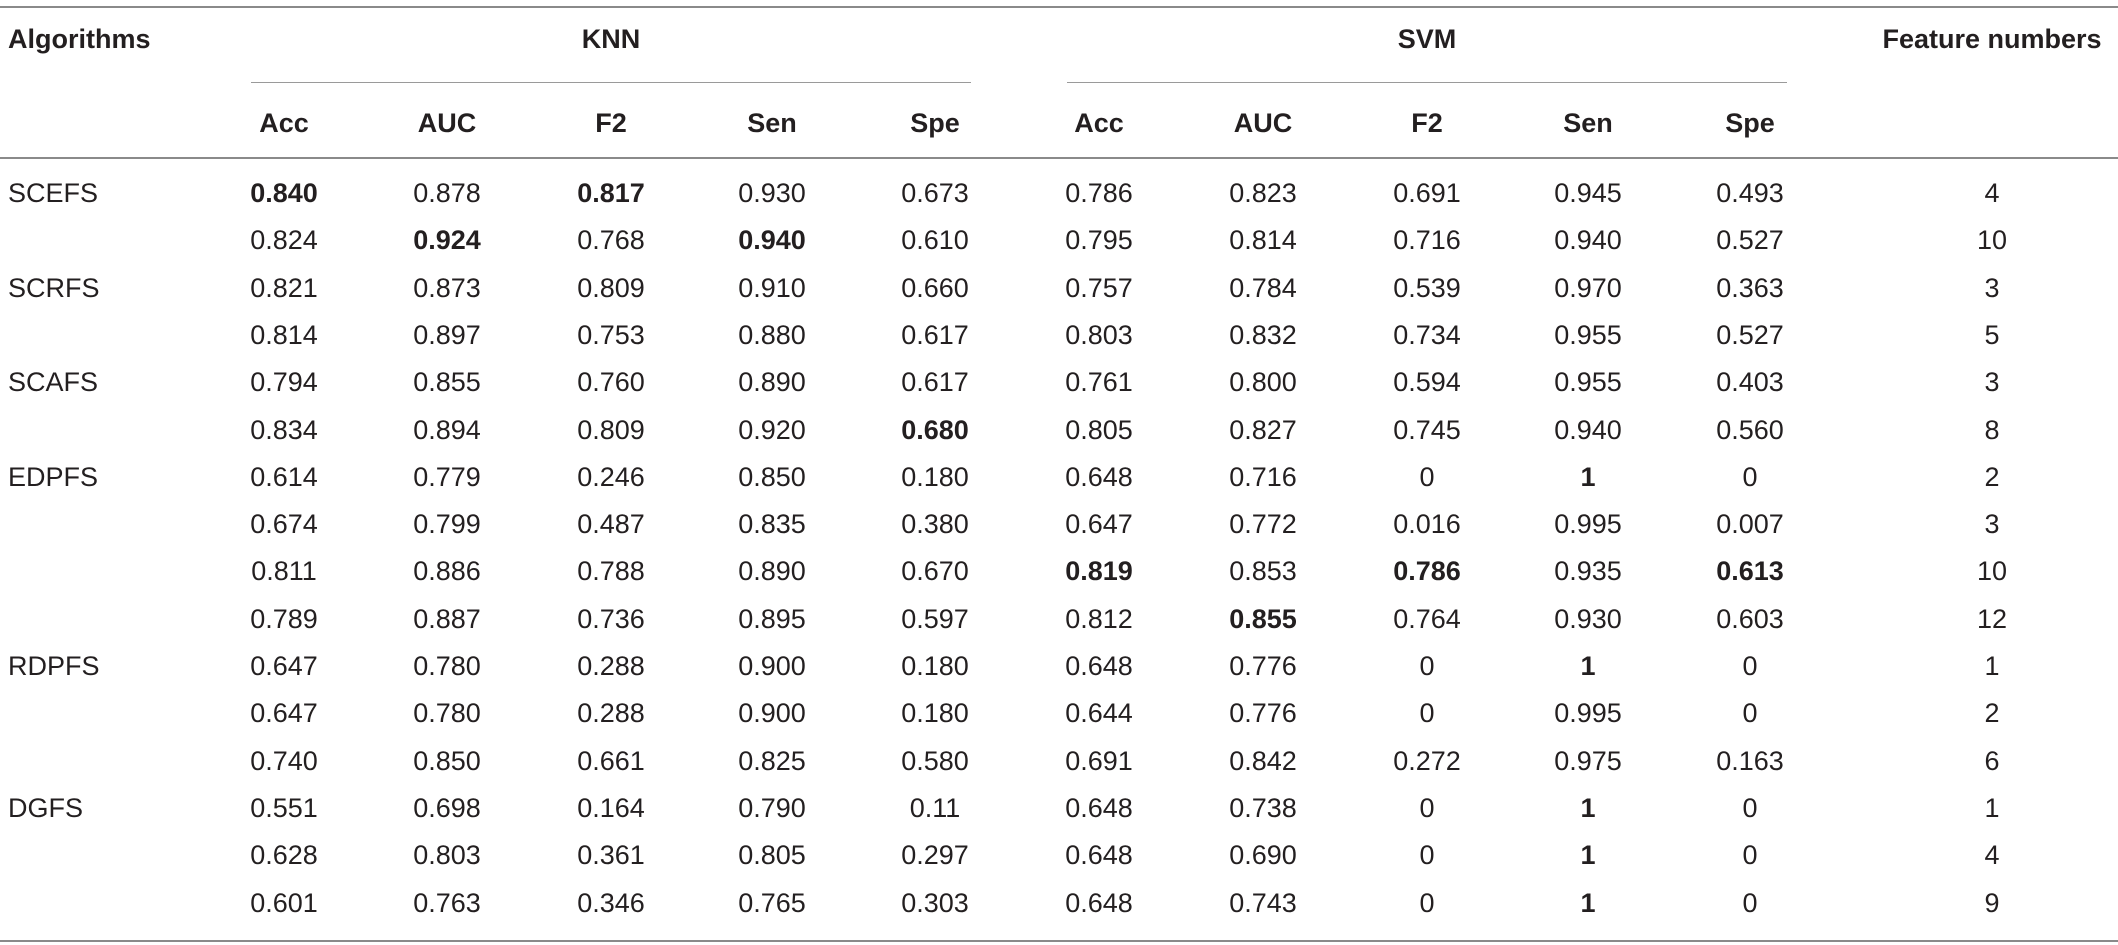 The height and width of the screenshot is (945, 2118). What do you see at coordinates (1750, 808) in the screenshot?
I see `svm-spe-cell: 0` at bounding box center [1750, 808].